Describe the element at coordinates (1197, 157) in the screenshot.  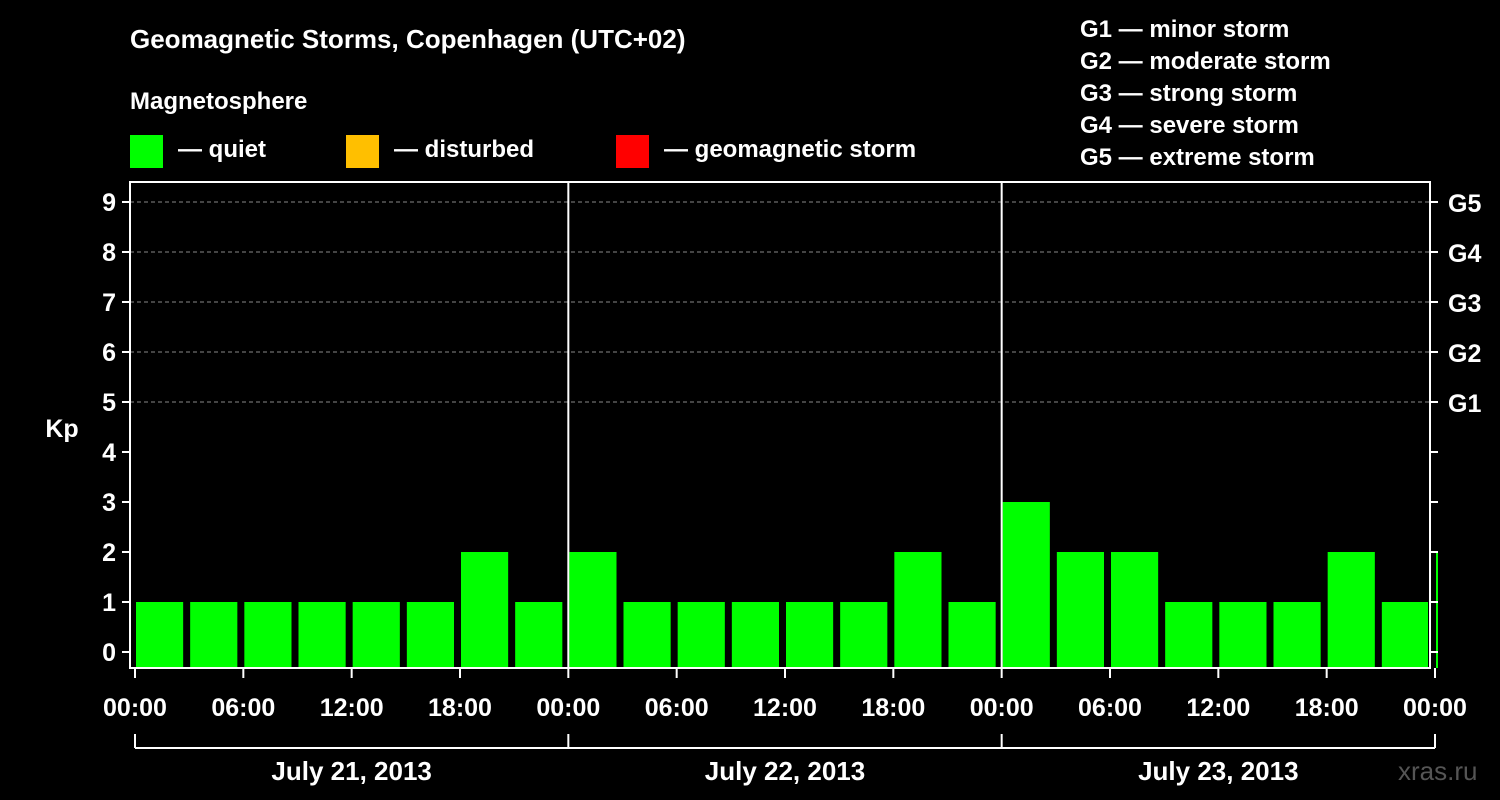
I see `storm-scale-item-5: G5 — extreme storm` at that location.